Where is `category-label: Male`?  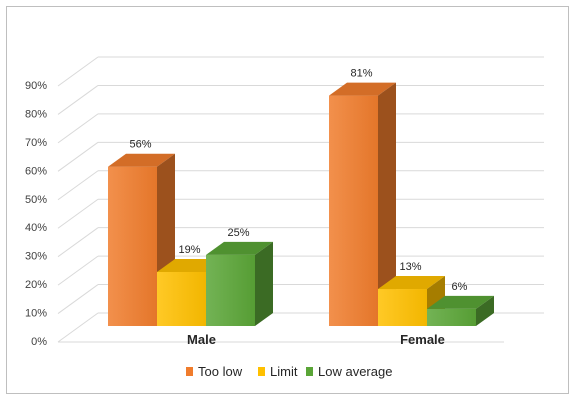 category-label: Male is located at coordinates (201, 339).